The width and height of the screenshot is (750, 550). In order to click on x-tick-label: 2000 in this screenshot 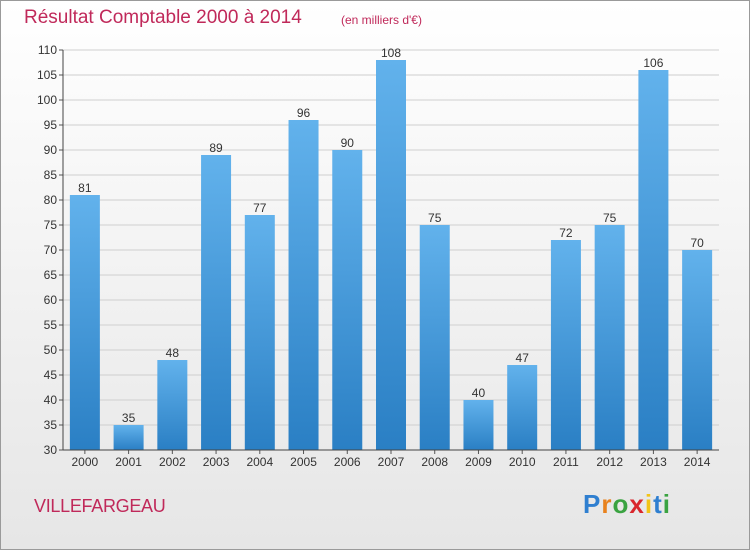, I will do `click(85, 462)`.